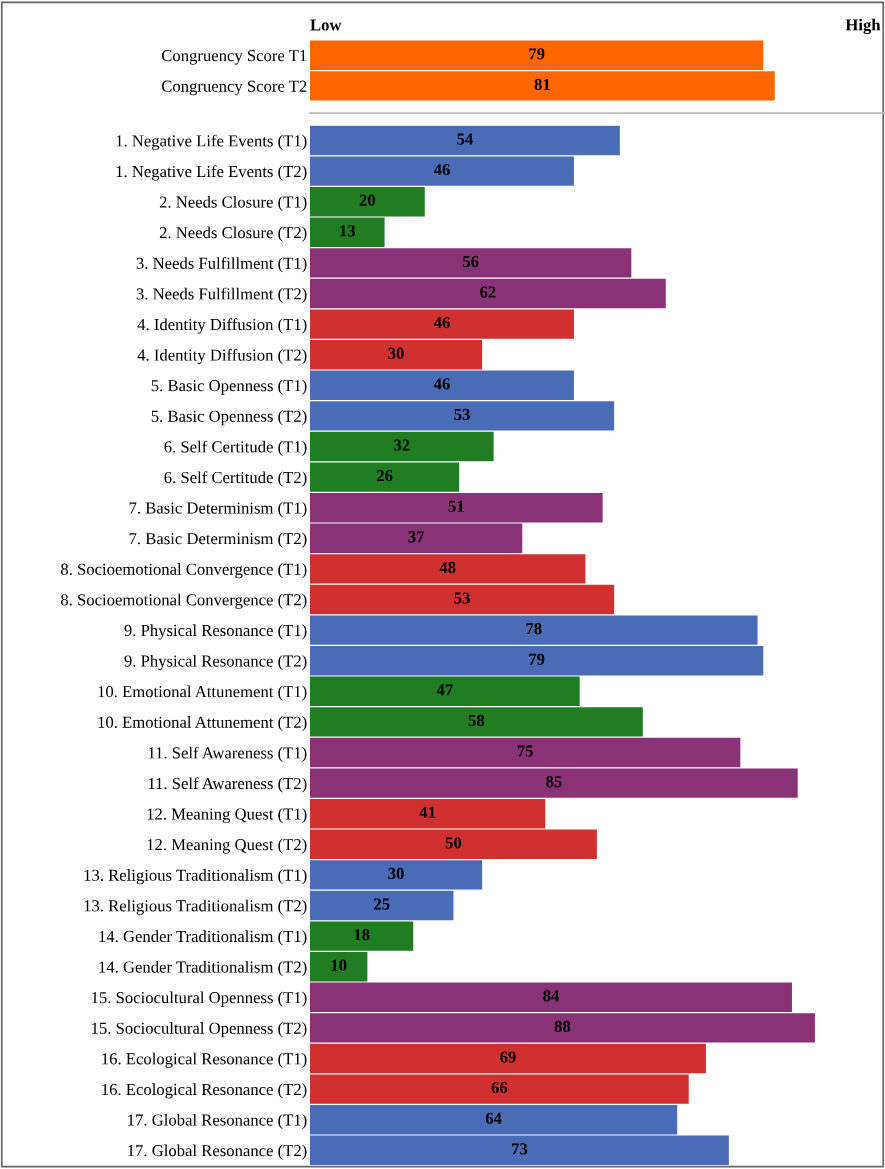  Describe the element at coordinates (402, 445) in the screenshot. I see `data-label: 32` at that location.